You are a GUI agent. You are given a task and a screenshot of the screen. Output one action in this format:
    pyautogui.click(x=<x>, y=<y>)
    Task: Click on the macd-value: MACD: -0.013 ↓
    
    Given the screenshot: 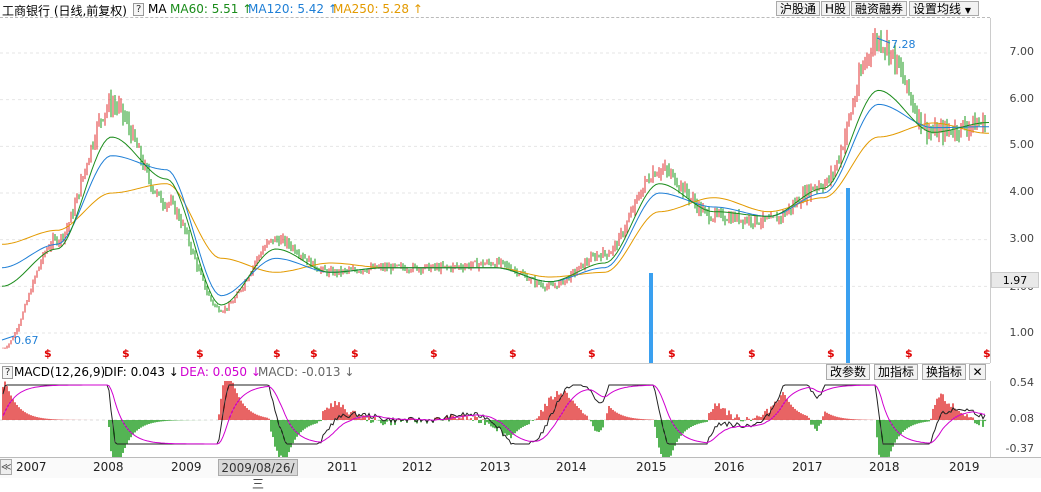 What is the action you would take?
    pyautogui.click(x=306, y=372)
    